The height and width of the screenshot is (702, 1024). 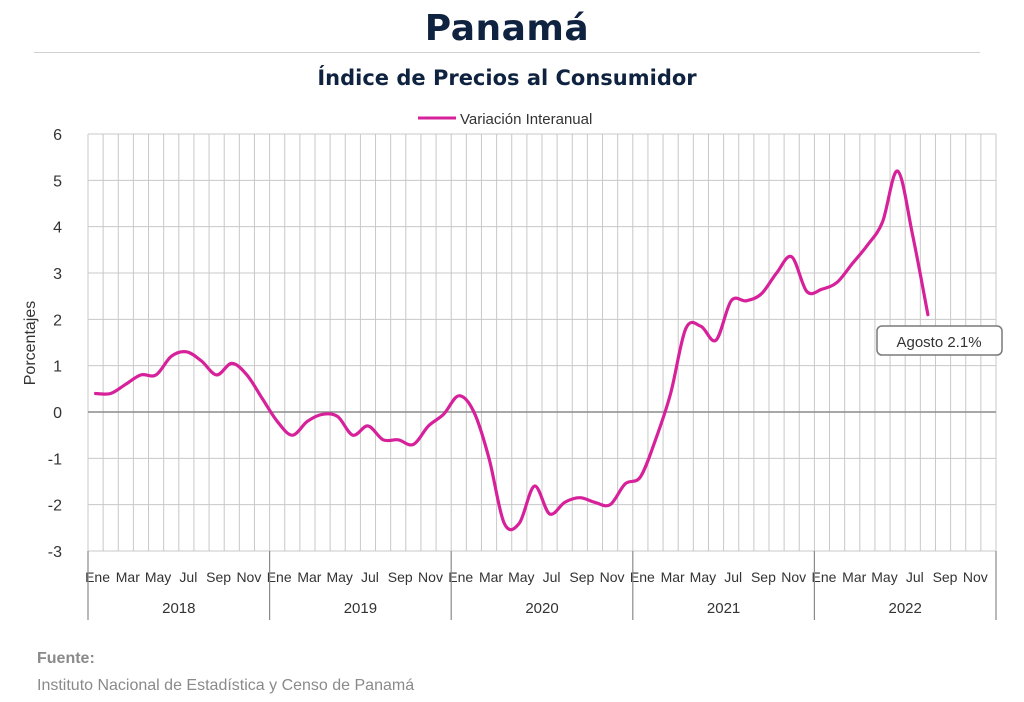 I want to click on legend: Variación Interanual, so click(x=505, y=119).